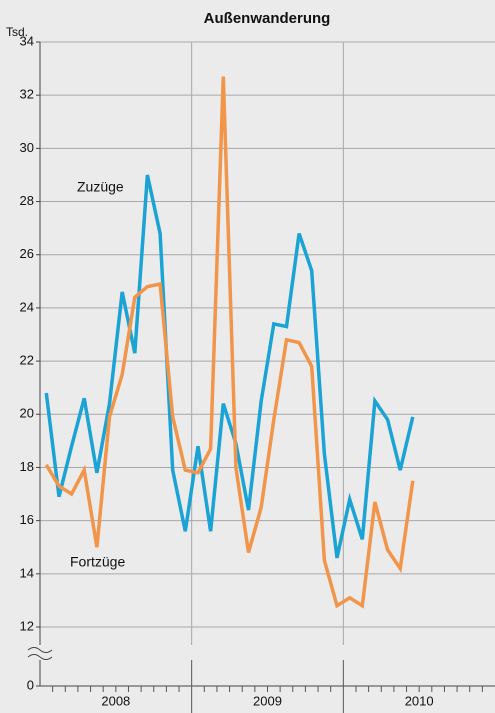 The image size is (495, 713). What do you see at coordinates (267, 18) in the screenshot?
I see `chart-title: Außenwanderung` at bounding box center [267, 18].